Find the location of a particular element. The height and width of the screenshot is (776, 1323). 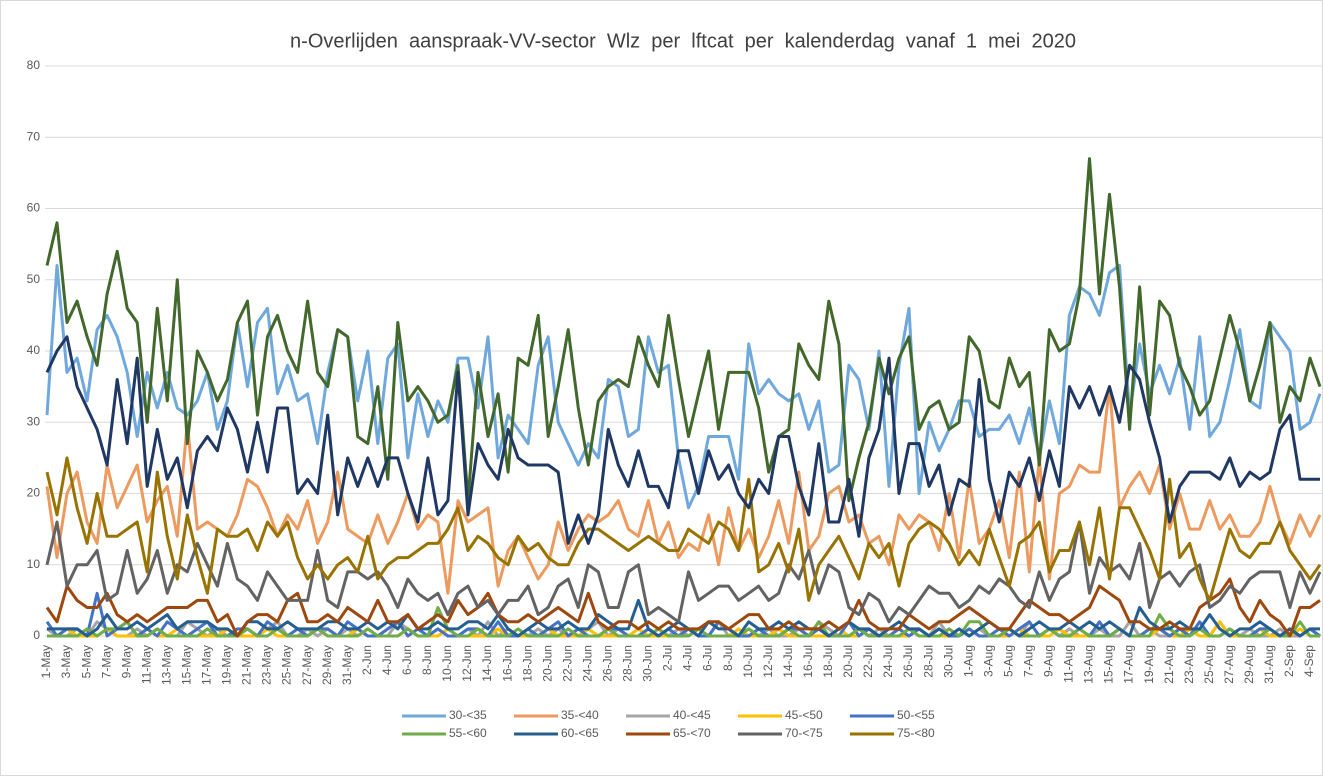

legend-label: 70-<75 is located at coordinates (804, 733).